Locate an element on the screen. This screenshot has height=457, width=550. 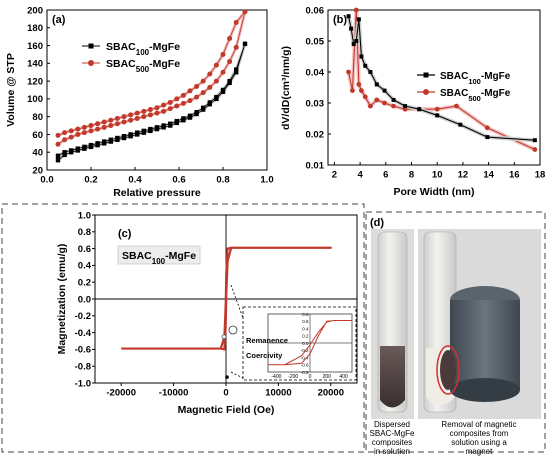
panel-c-inset-y-tick-label-2: -0.4 is located at coordinates (305, 357).